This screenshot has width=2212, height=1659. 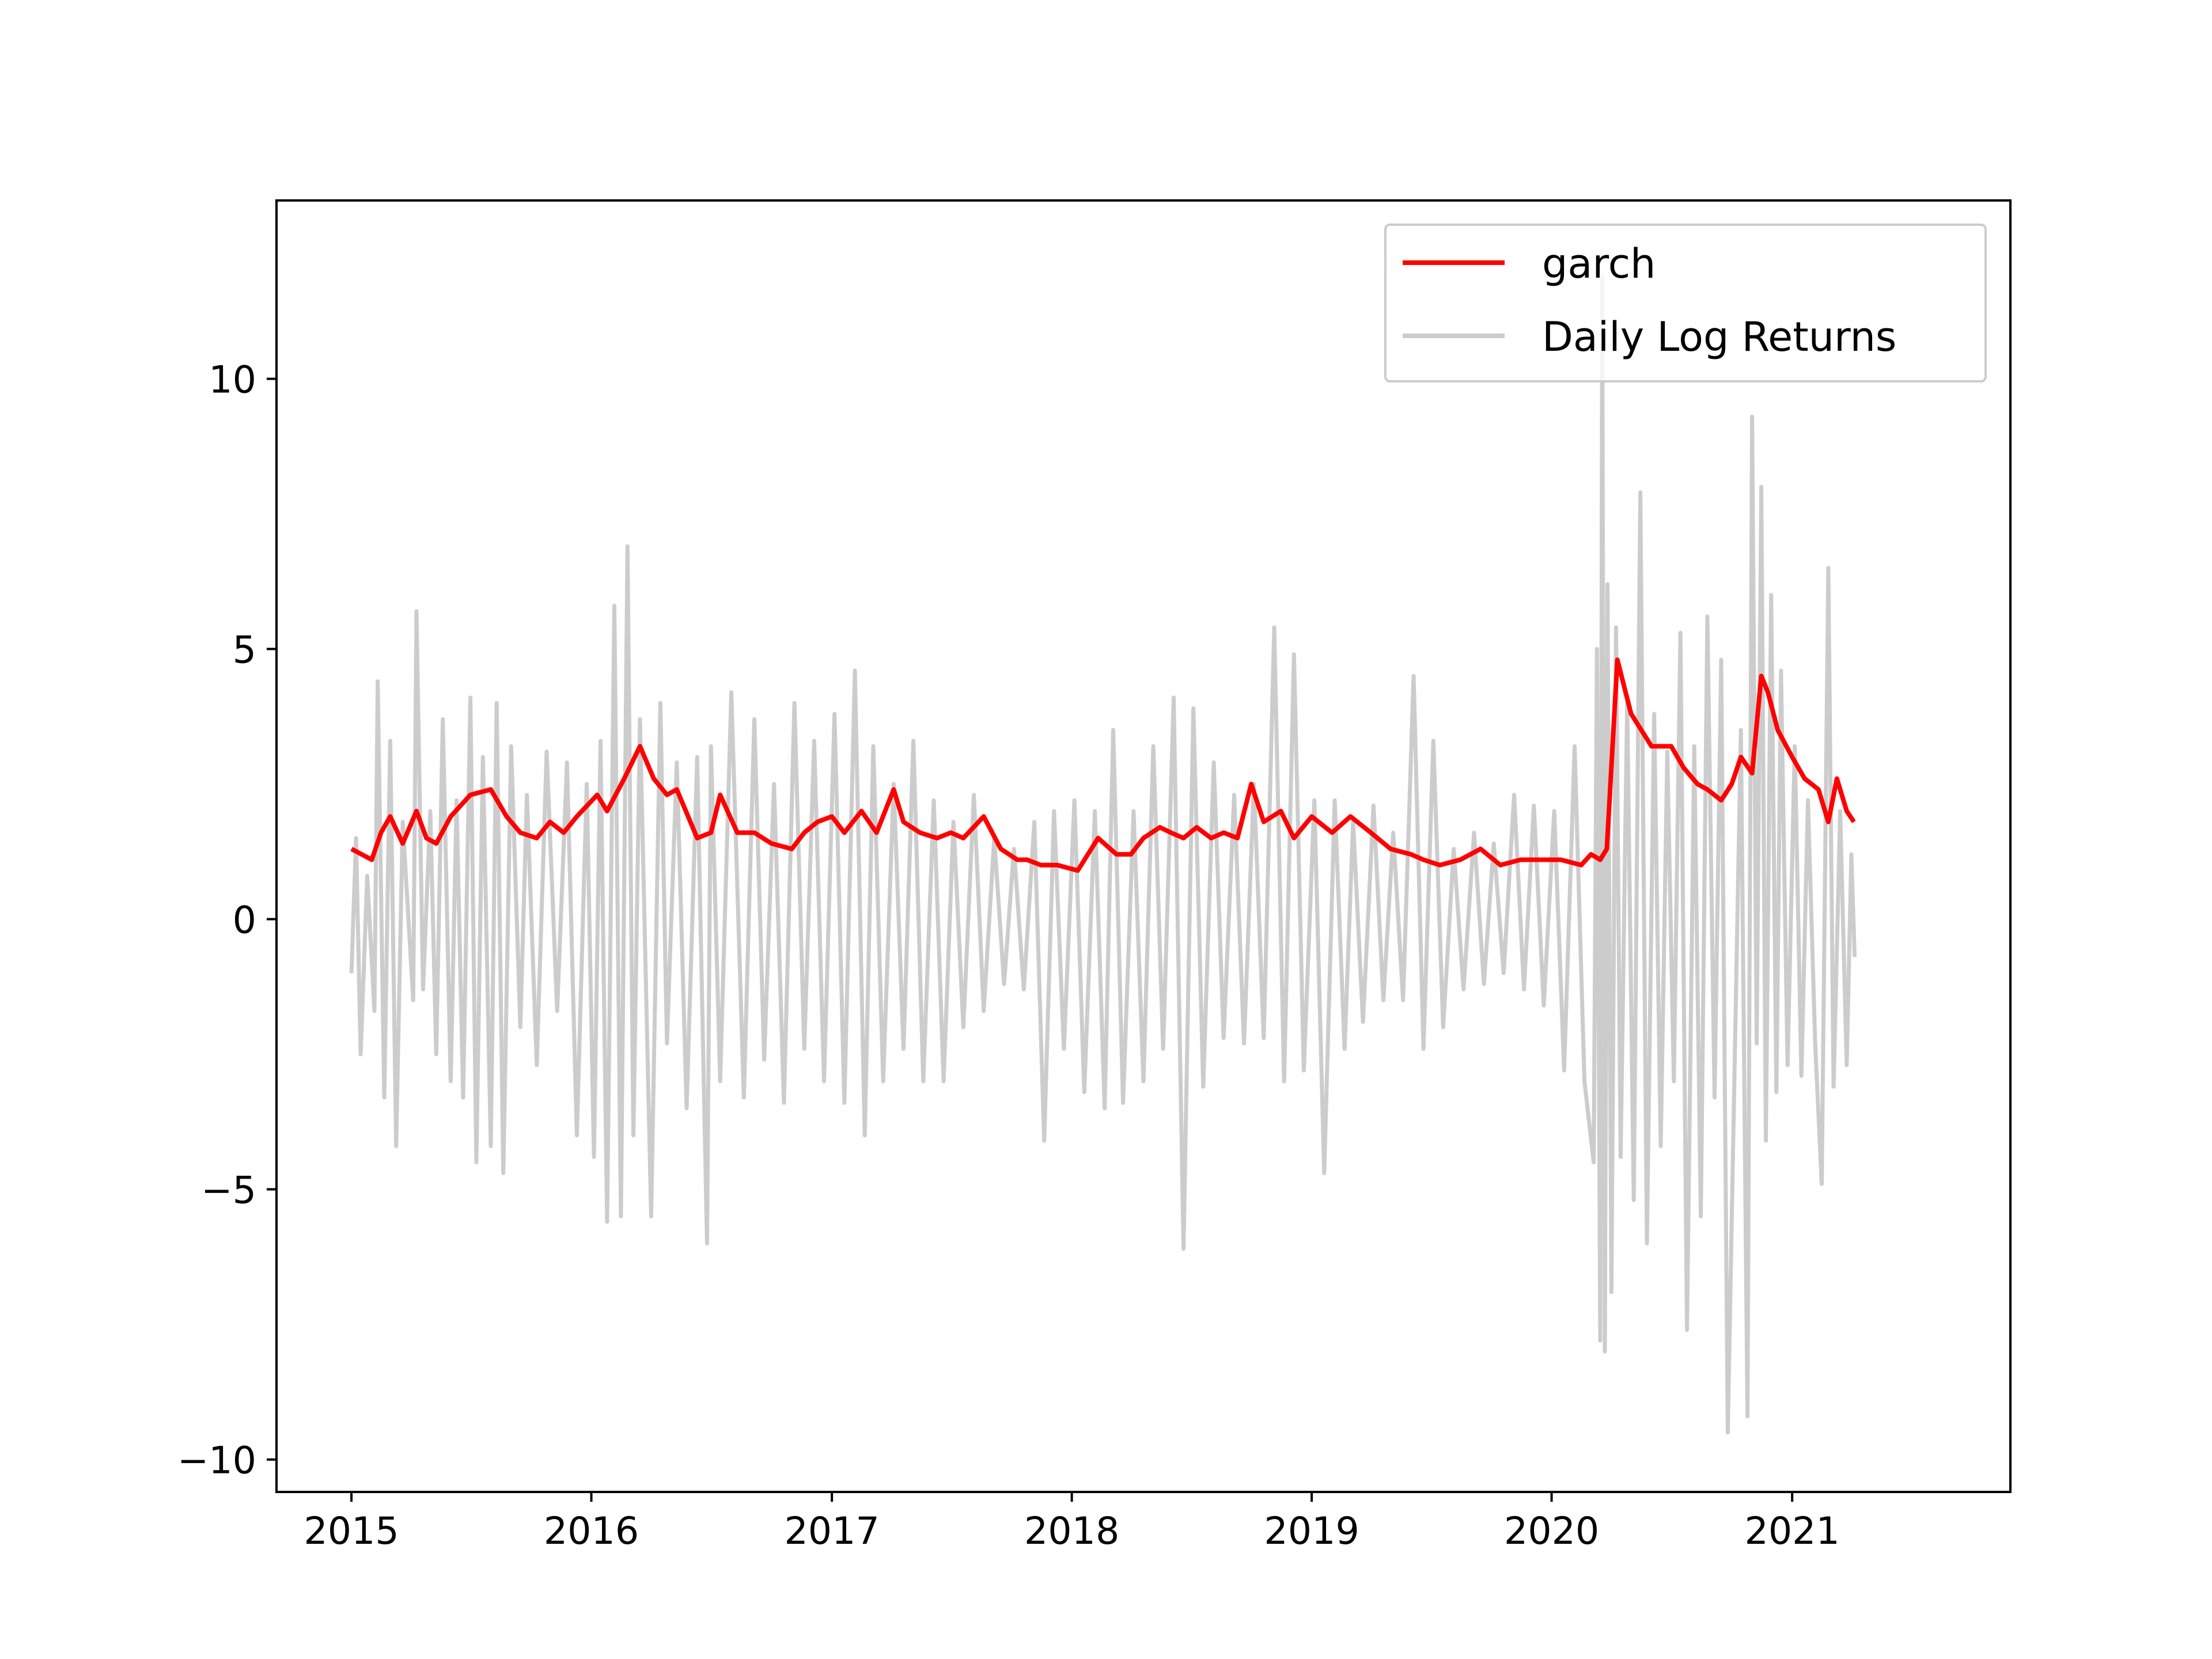 I want to click on x-tick-label-2021: 2021, so click(x=1791, y=1531).